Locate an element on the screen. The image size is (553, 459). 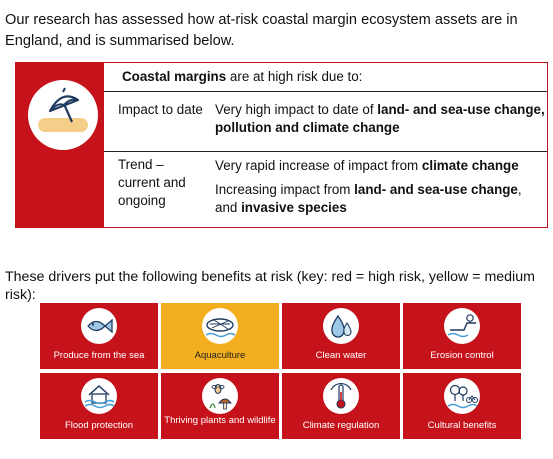
risk-icon-panel is located at coordinates (60, 145).